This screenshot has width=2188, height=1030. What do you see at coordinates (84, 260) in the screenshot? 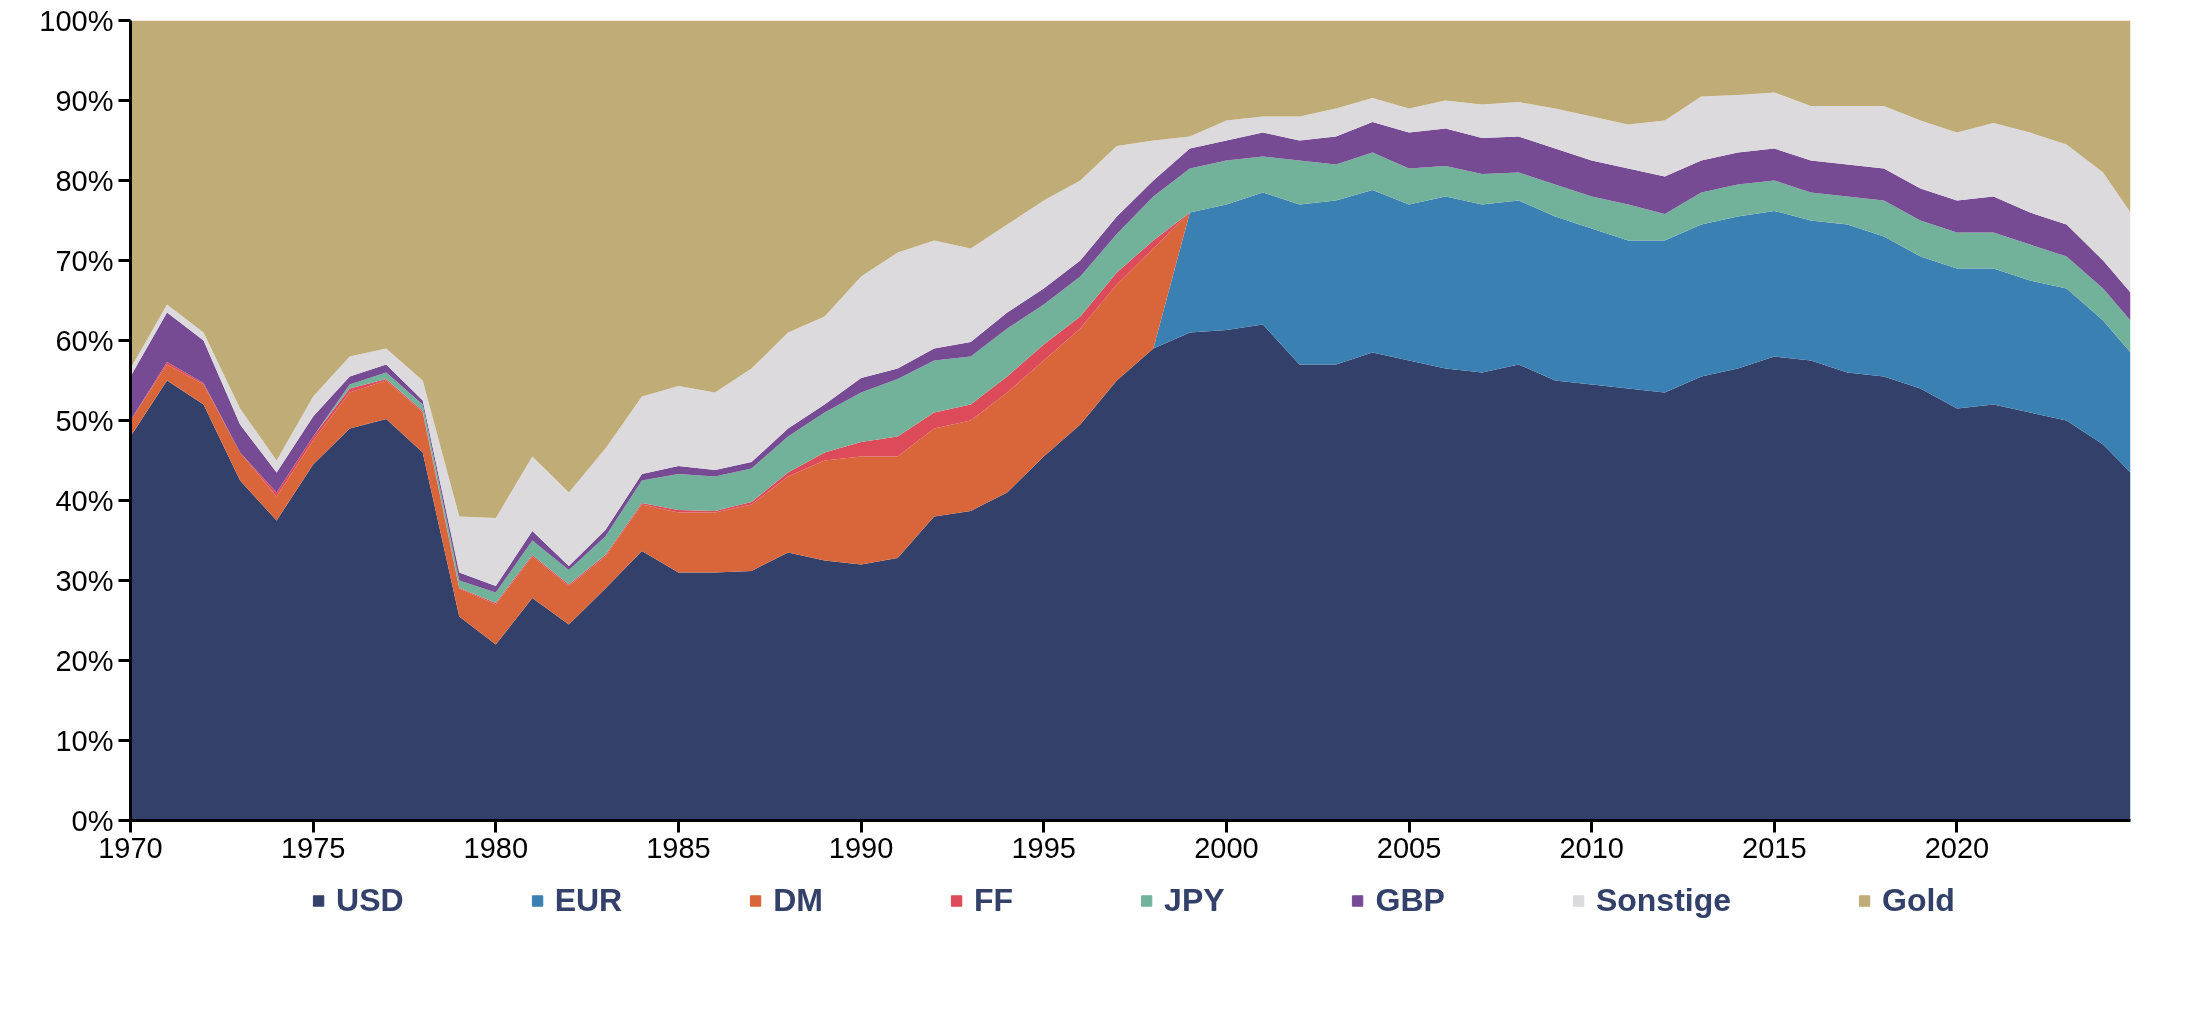
I see `y-tick-label: 70%` at bounding box center [84, 260].